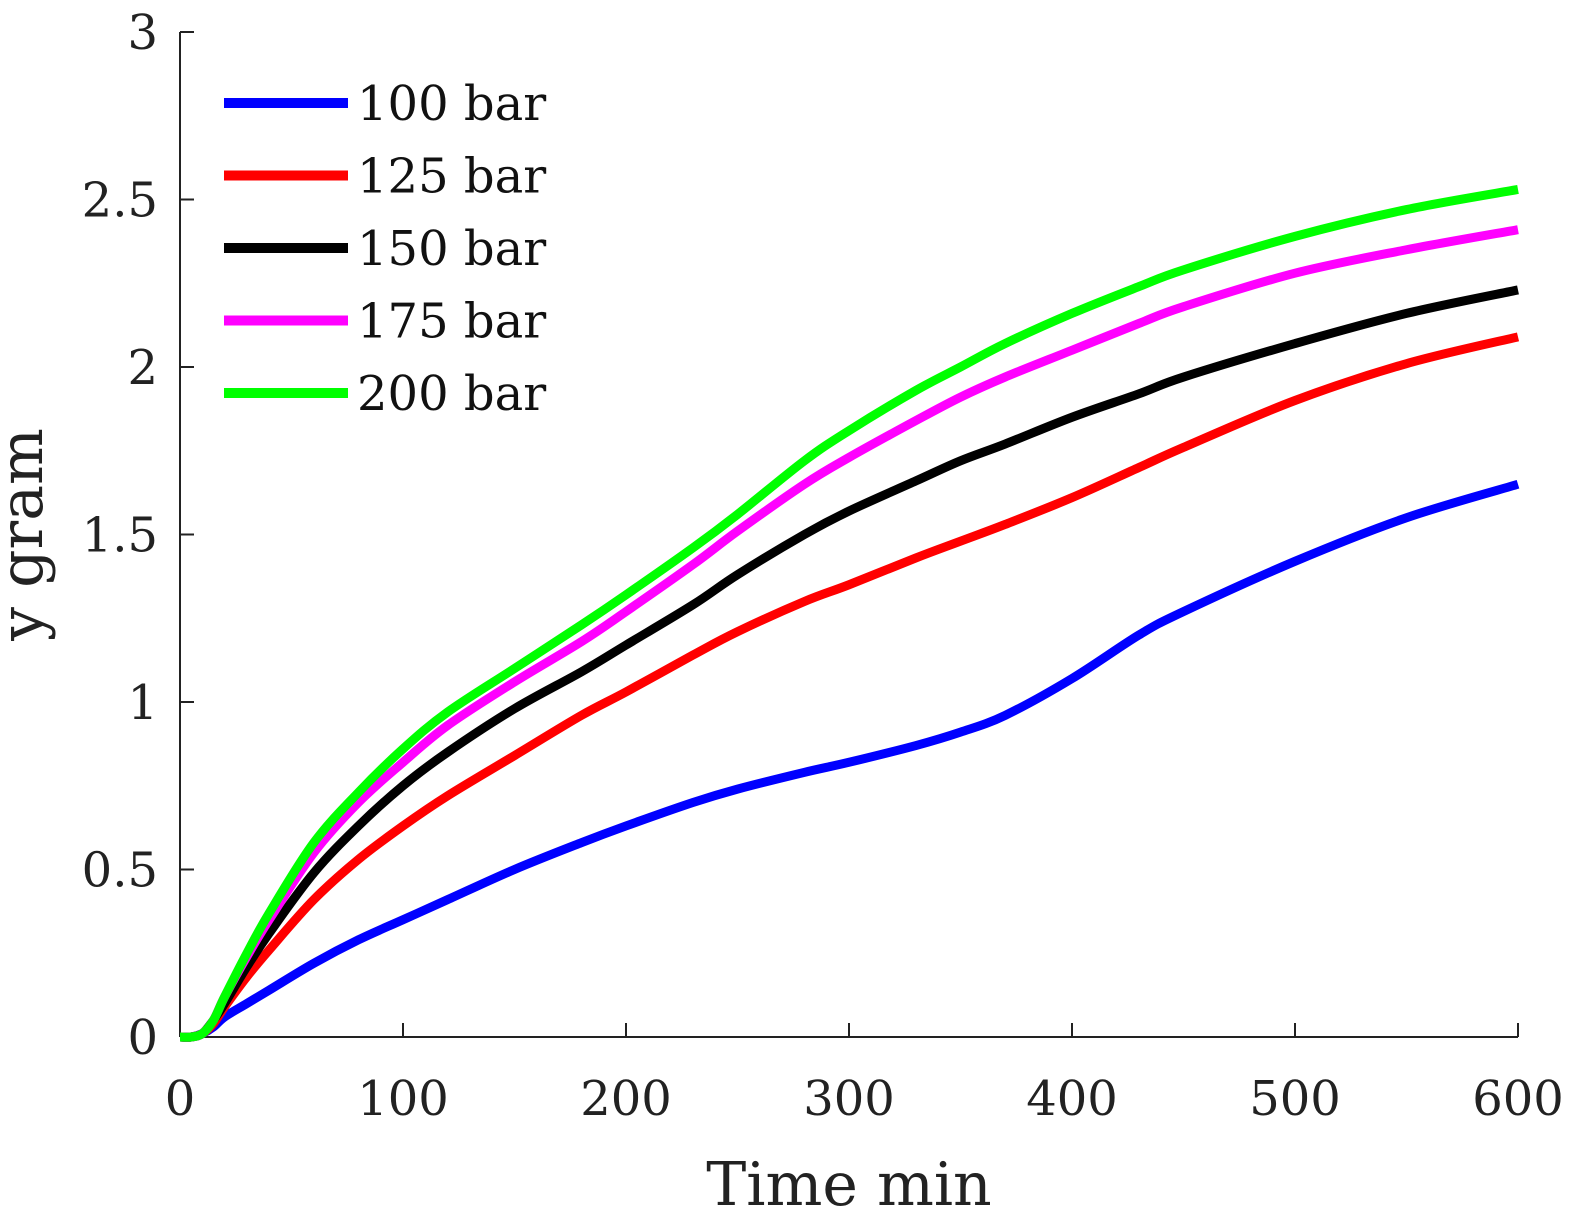 Image resolution: width=1587 pixels, height=1223 pixels. Describe the element at coordinates (1072, 1099) in the screenshot. I see `x-tick-label: 400` at that location.